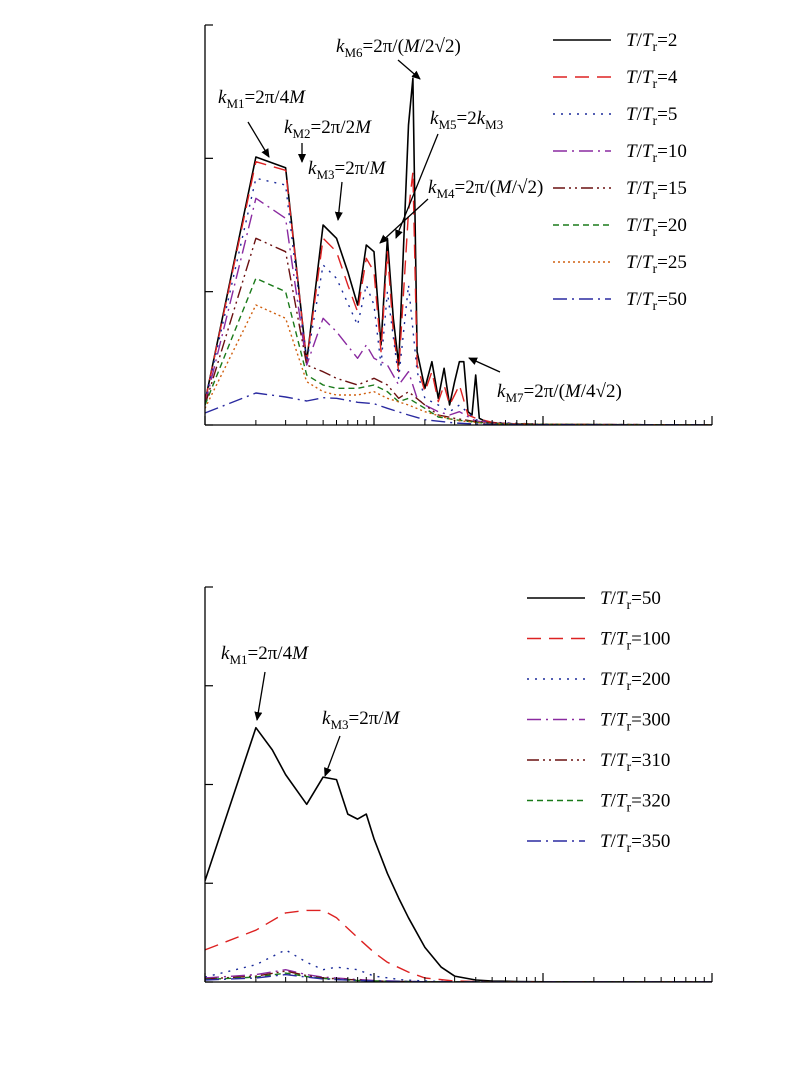  I want to click on legend-label-2: T/Tr=100, so click(635, 641).